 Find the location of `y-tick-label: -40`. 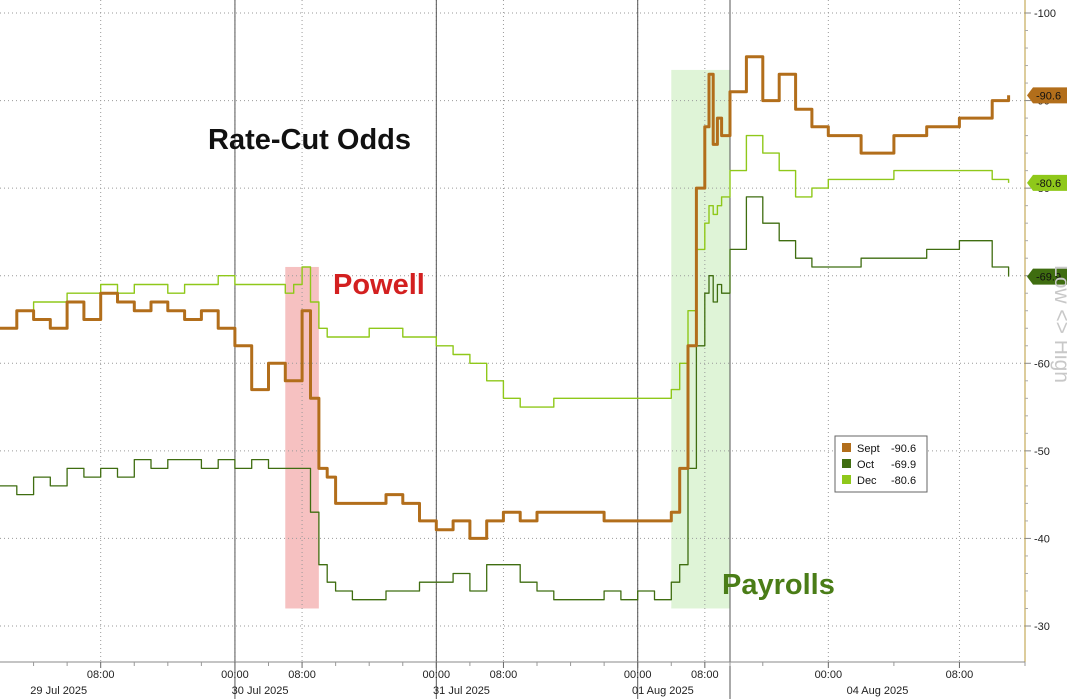

y-tick-label: -40 is located at coordinates (1042, 539).